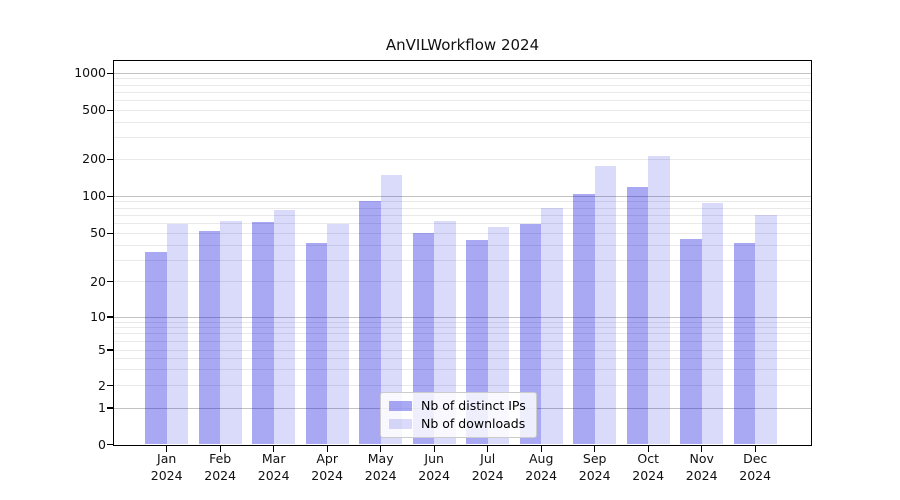 The height and width of the screenshot is (500, 900). I want to click on x-tick-month: Mar, so click(273, 458).